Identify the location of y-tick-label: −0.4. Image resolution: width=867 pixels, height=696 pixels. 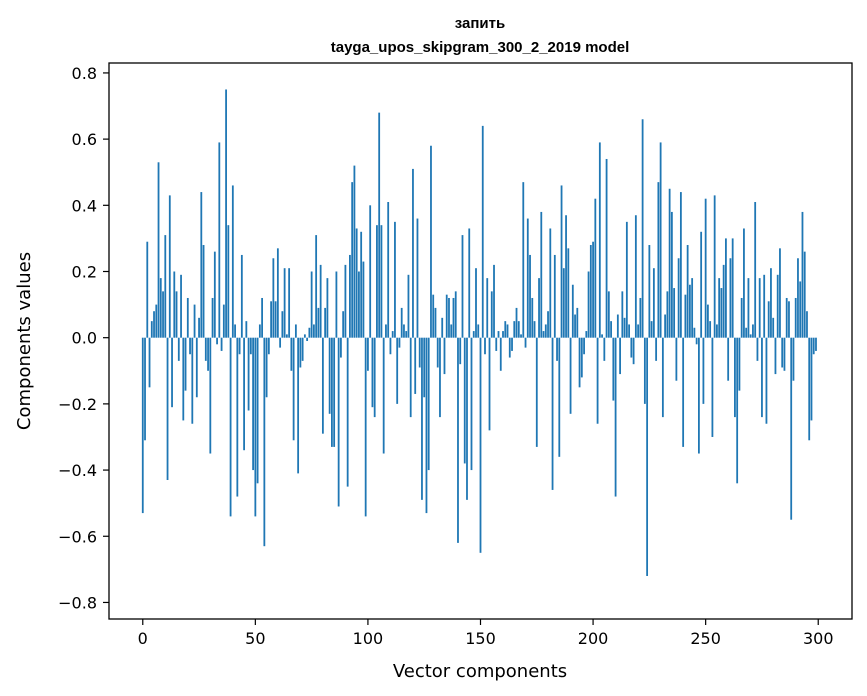
(77, 470).